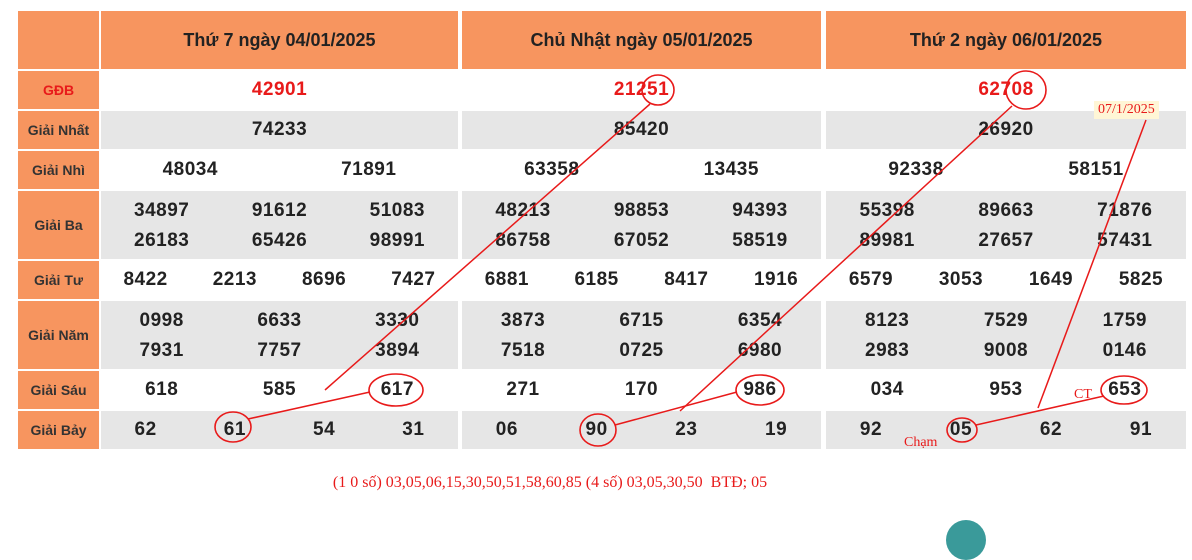  Describe the element at coordinates (731, 169) in the screenshot. I see `nhi-number: 13435` at that location.